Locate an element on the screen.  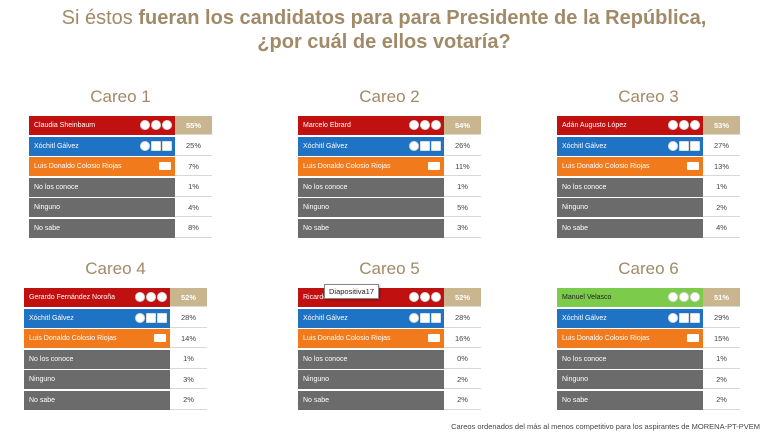
row-label-text: Luis Donaldo Colosio Riojas is located at coordinates (606, 339).